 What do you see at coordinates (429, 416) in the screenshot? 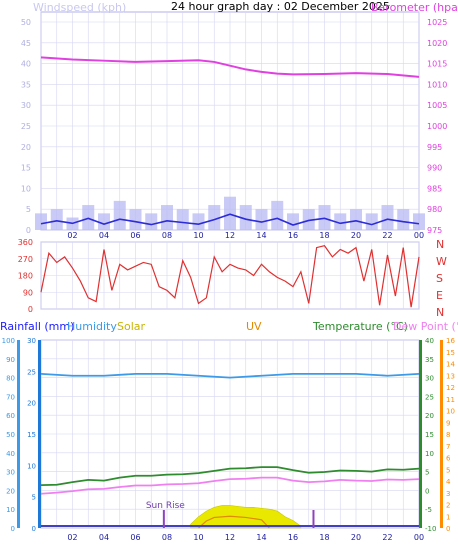
I see `temperature-tick-label: 20` at bounding box center [429, 416].